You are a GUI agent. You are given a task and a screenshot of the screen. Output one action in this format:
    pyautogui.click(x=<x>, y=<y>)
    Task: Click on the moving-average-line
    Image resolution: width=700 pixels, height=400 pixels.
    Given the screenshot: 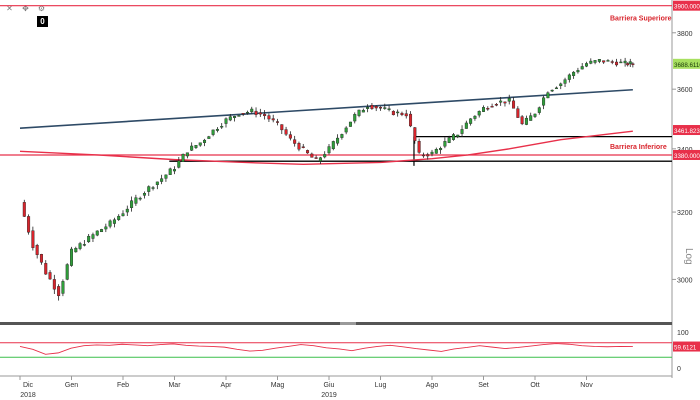 What is the action you would take?
    pyautogui.click(x=326, y=147)
    